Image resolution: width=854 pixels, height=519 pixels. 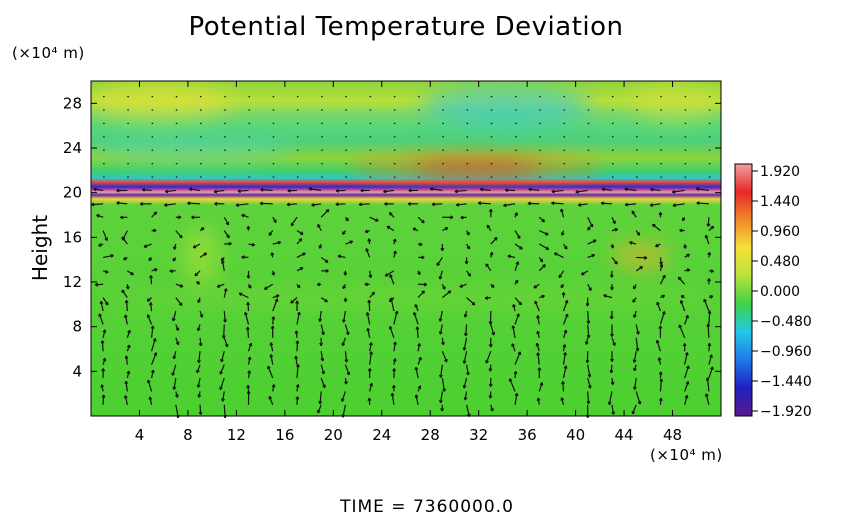 I want to click on y-axis-unit: (×10⁴ m), so click(x=48, y=53).